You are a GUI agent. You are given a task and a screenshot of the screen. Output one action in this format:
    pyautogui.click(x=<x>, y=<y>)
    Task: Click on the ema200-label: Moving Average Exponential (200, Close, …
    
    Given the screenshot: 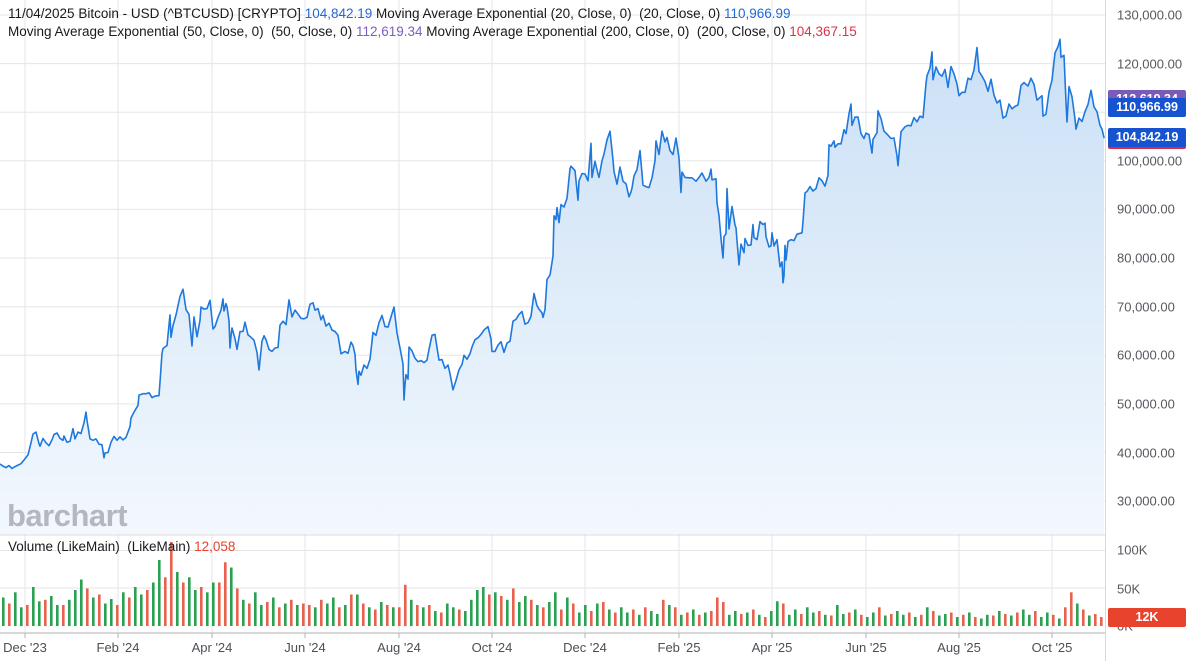 What is the action you would take?
    pyautogui.click(x=606, y=31)
    